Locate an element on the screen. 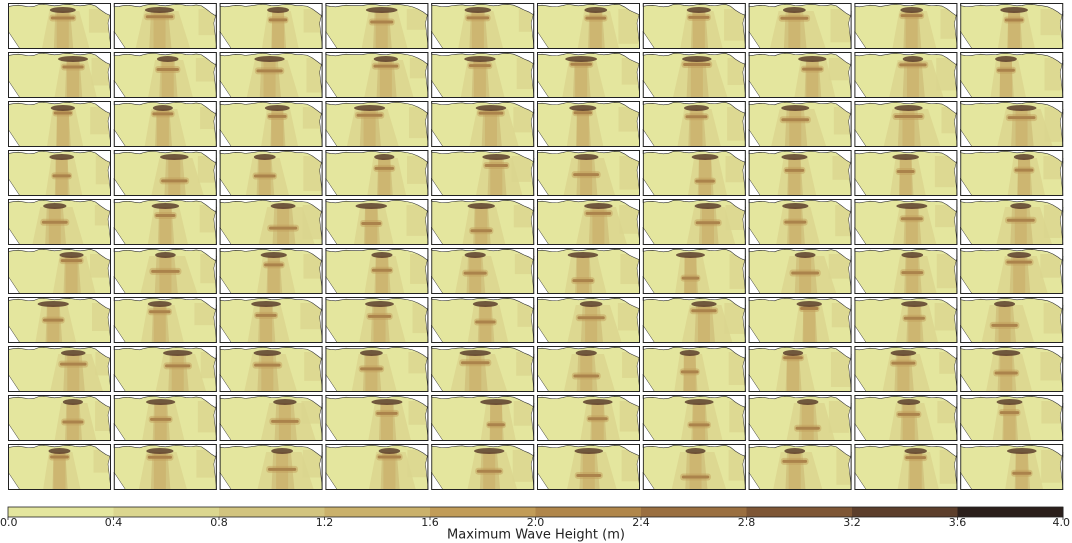 The width and height of the screenshot is (1072, 543). tick-label: 0.8 is located at coordinates (219, 522).